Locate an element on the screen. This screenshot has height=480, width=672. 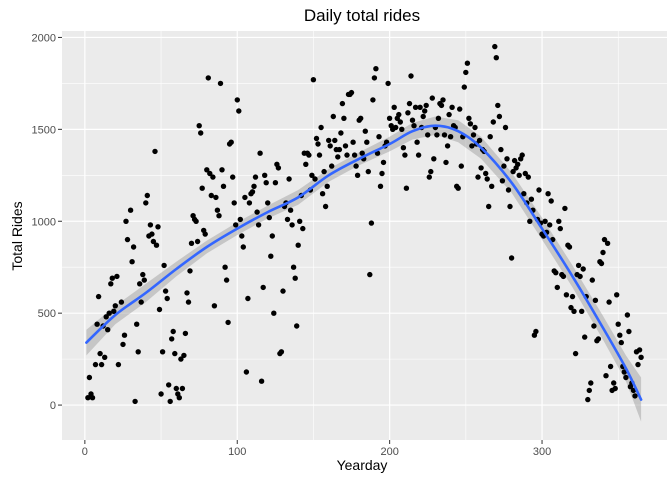
y-tick-label: 0 is located at coordinates (53, 406).